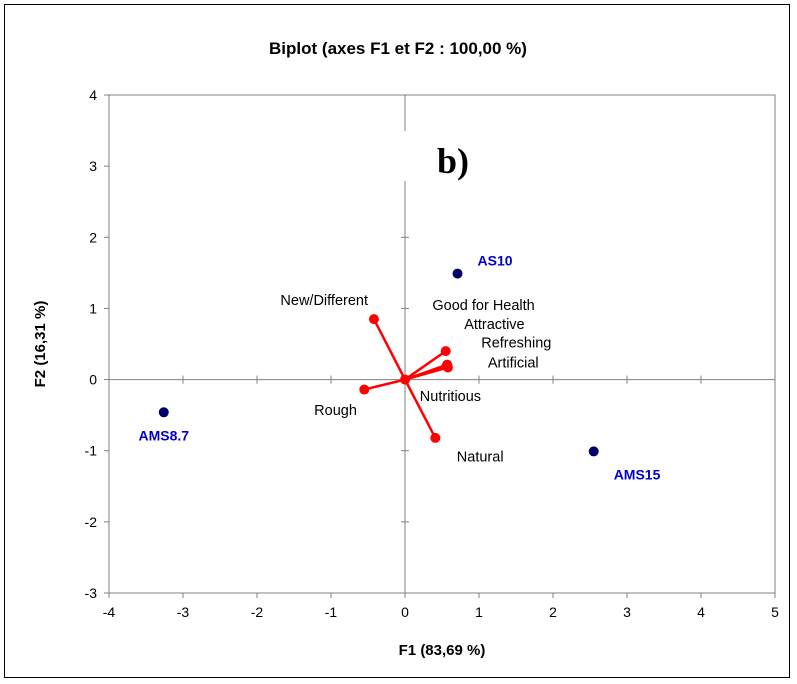  Describe the element at coordinates (513, 363) in the screenshot. I see `vector-label-artificial: Artificial` at that location.